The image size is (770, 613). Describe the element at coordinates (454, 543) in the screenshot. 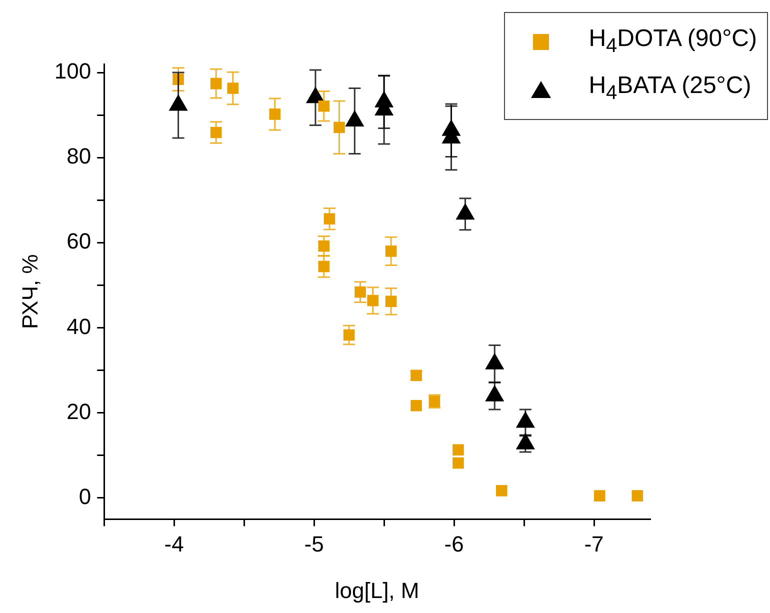

I see `x-tick-label: -6` at that location.